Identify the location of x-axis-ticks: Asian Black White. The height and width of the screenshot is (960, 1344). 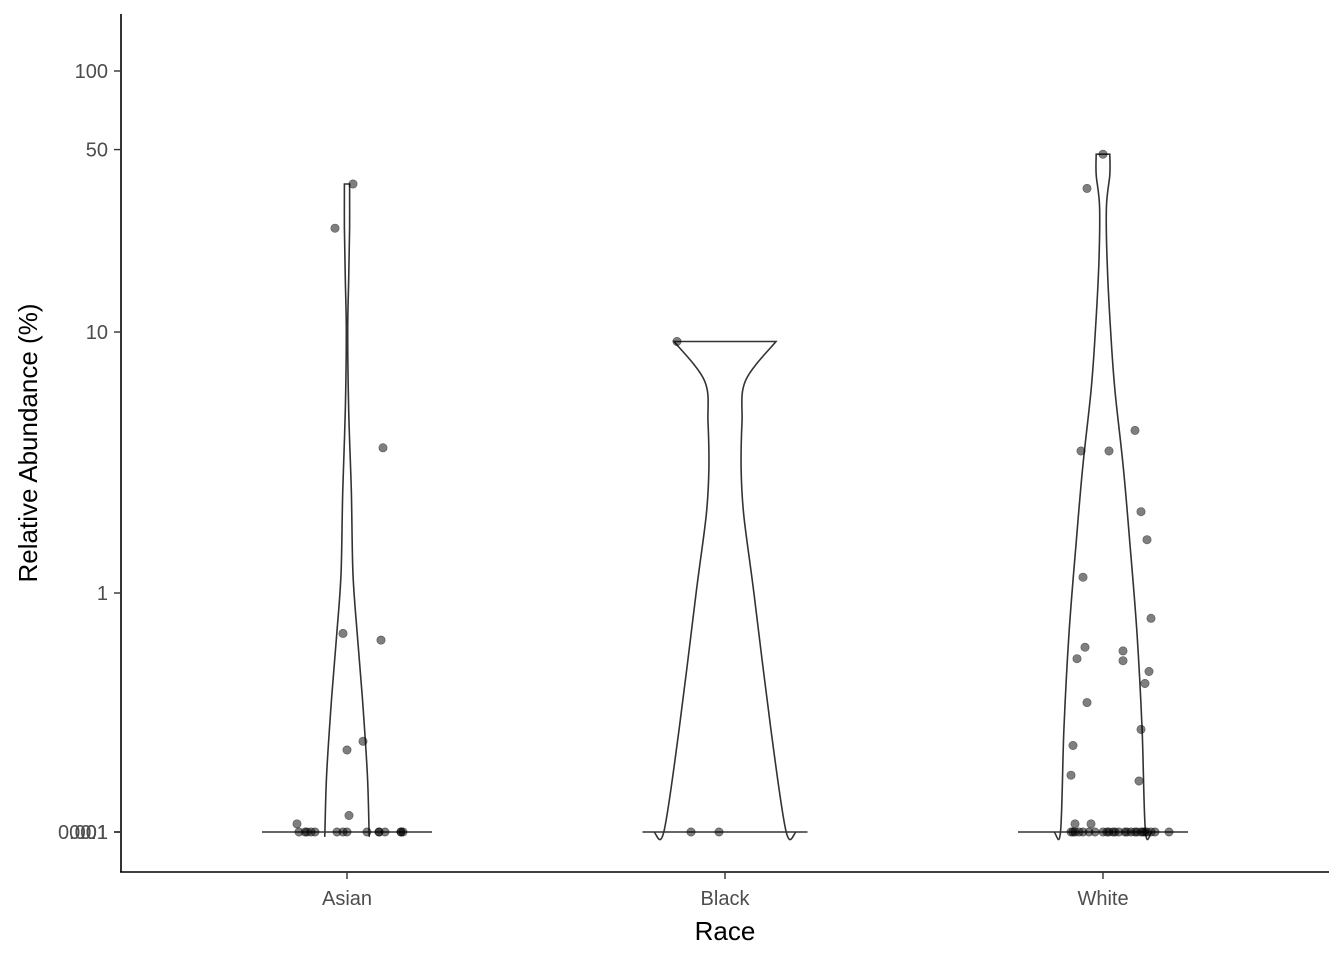
(725, 891).